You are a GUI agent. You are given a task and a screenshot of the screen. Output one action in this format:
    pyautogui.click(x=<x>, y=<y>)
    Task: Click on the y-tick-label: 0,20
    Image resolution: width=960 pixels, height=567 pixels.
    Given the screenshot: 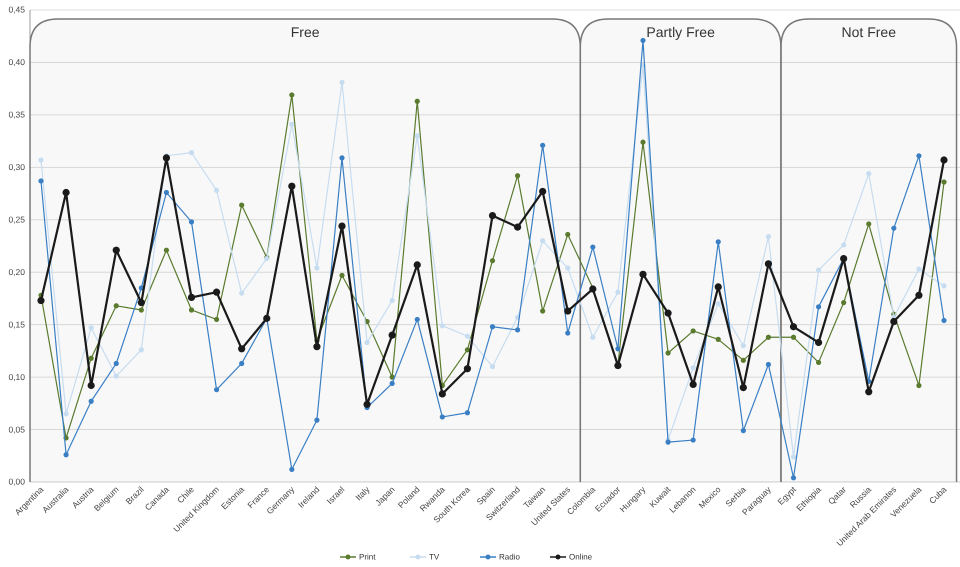 What is the action you would take?
    pyautogui.click(x=17, y=271)
    